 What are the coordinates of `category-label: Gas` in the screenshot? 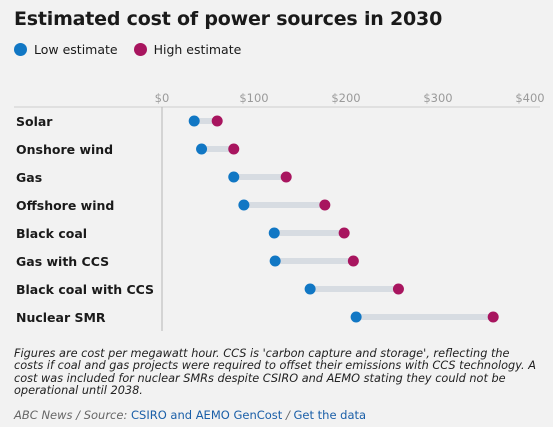 It's located at (29, 177).